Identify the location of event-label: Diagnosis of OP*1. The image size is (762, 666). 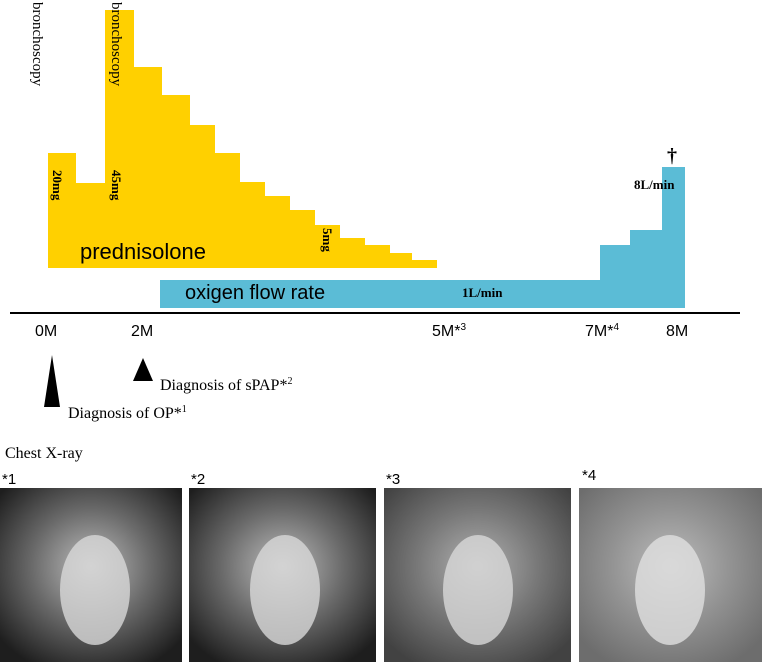
(127, 413).